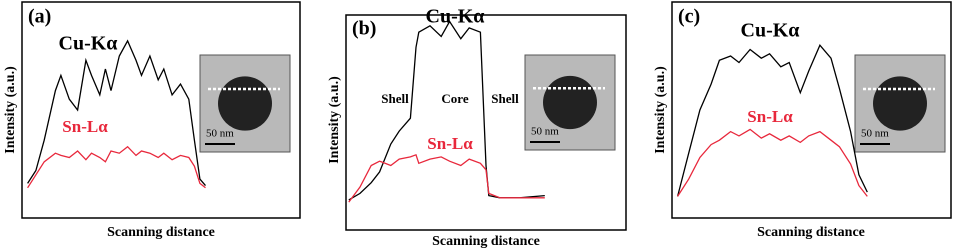 The image size is (969, 249). What do you see at coordinates (39, 17) in the screenshot?
I see `panel-label: (a)` at bounding box center [39, 17].